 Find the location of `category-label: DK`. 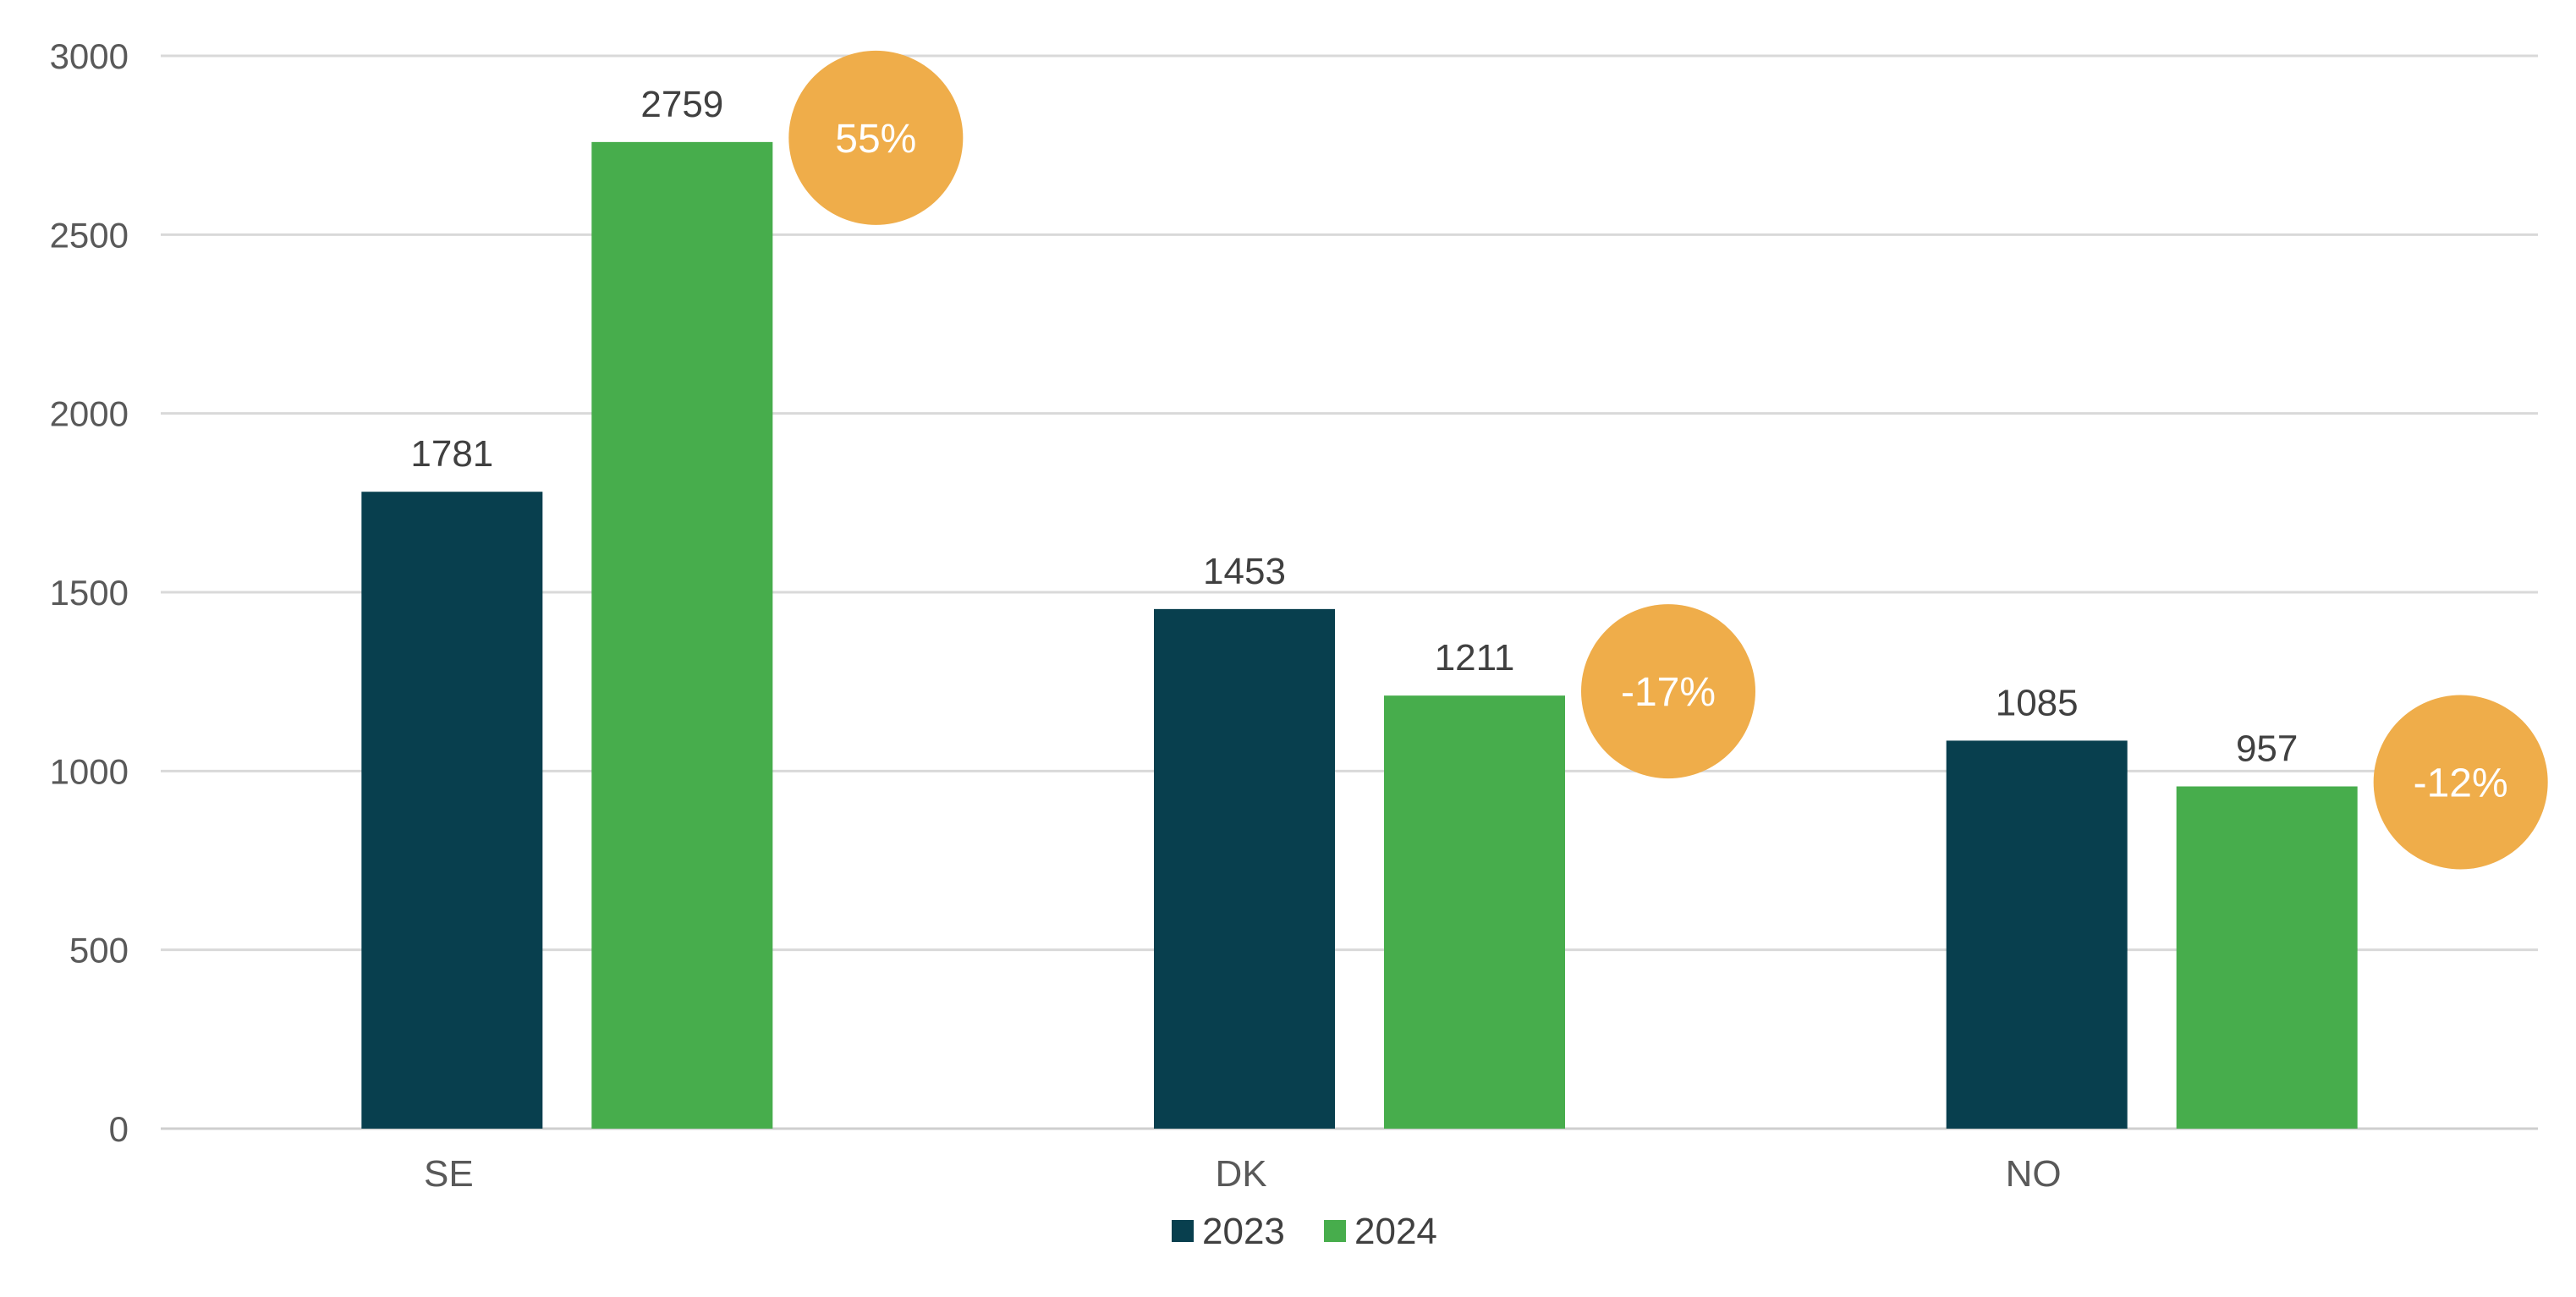

category-label: DK is located at coordinates (1241, 1174).